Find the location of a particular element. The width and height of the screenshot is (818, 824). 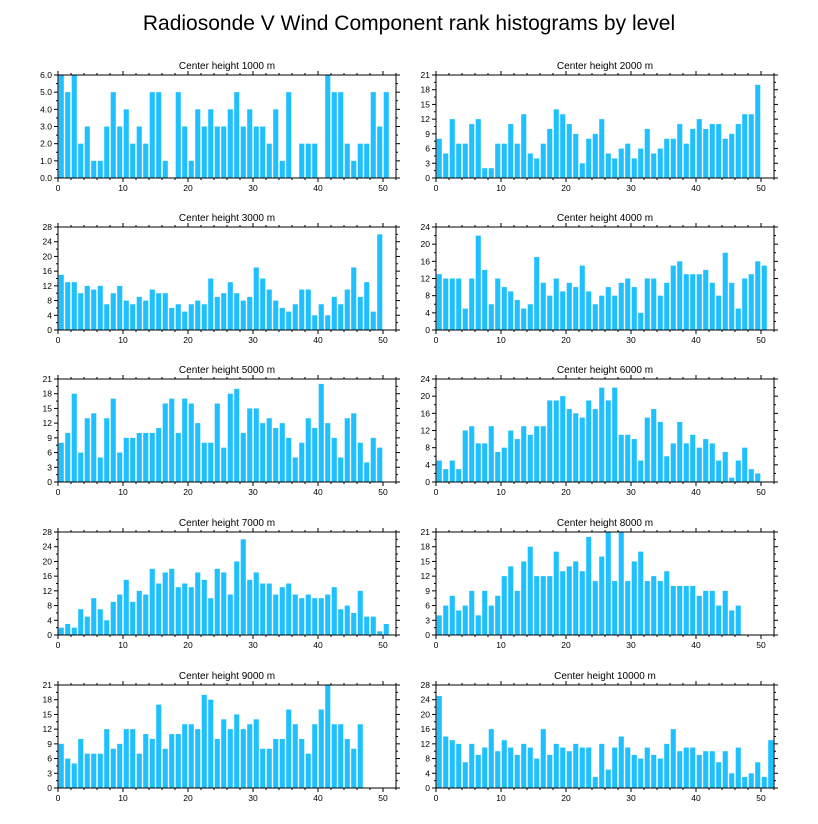

y-tick-label: 21 is located at coordinates (48, 379).